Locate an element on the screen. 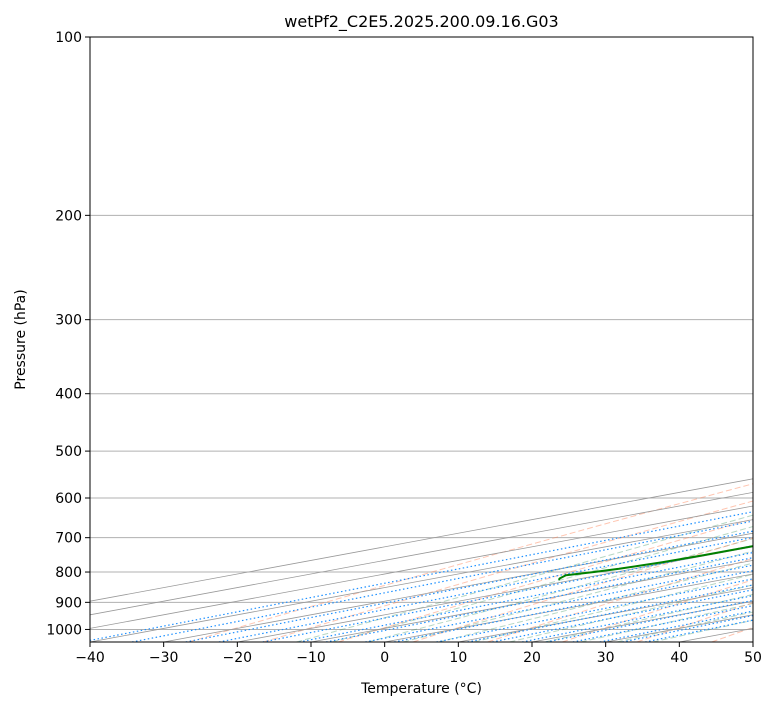  y-tick-label: 400 is located at coordinates (68, 395).